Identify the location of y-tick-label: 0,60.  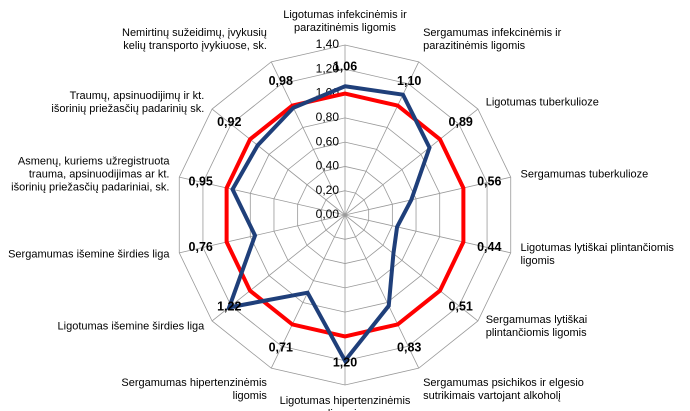
(328, 141).